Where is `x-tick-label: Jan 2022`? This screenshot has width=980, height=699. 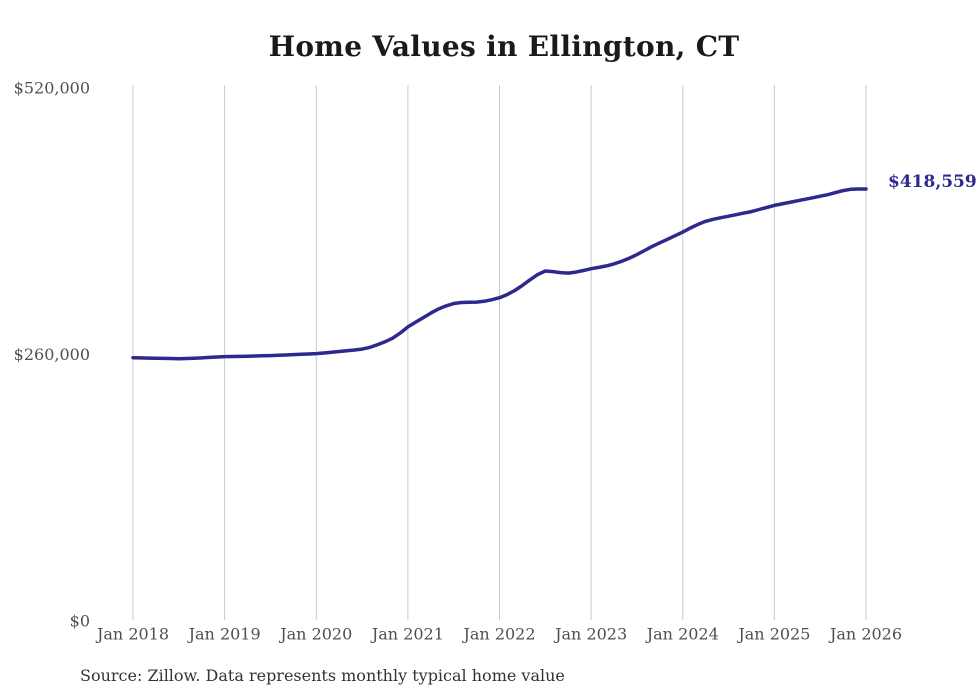 x-tick-label: Jan 2022 is located at coordinates (498, 634).